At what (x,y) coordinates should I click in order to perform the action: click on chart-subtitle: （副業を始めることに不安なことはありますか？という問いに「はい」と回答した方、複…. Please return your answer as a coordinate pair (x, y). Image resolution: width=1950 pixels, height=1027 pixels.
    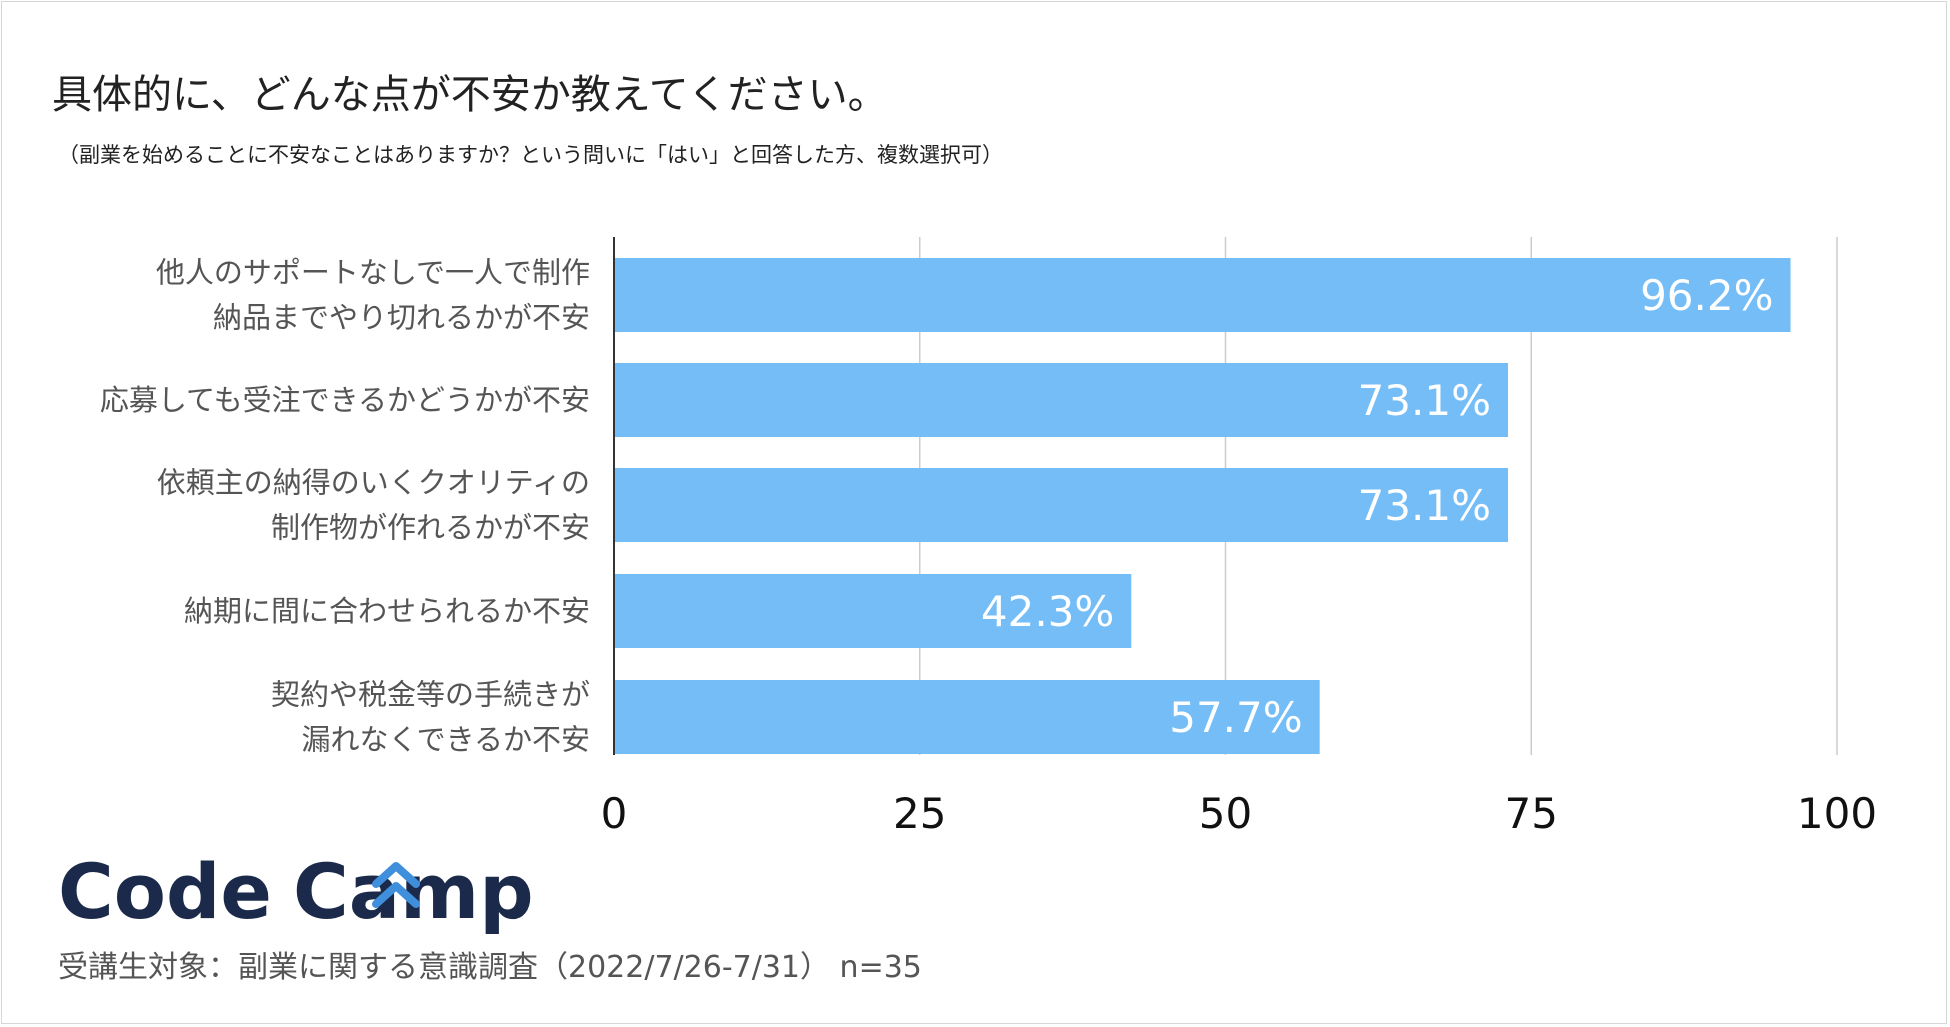
    Looking at the image, I should click on (530, 155).